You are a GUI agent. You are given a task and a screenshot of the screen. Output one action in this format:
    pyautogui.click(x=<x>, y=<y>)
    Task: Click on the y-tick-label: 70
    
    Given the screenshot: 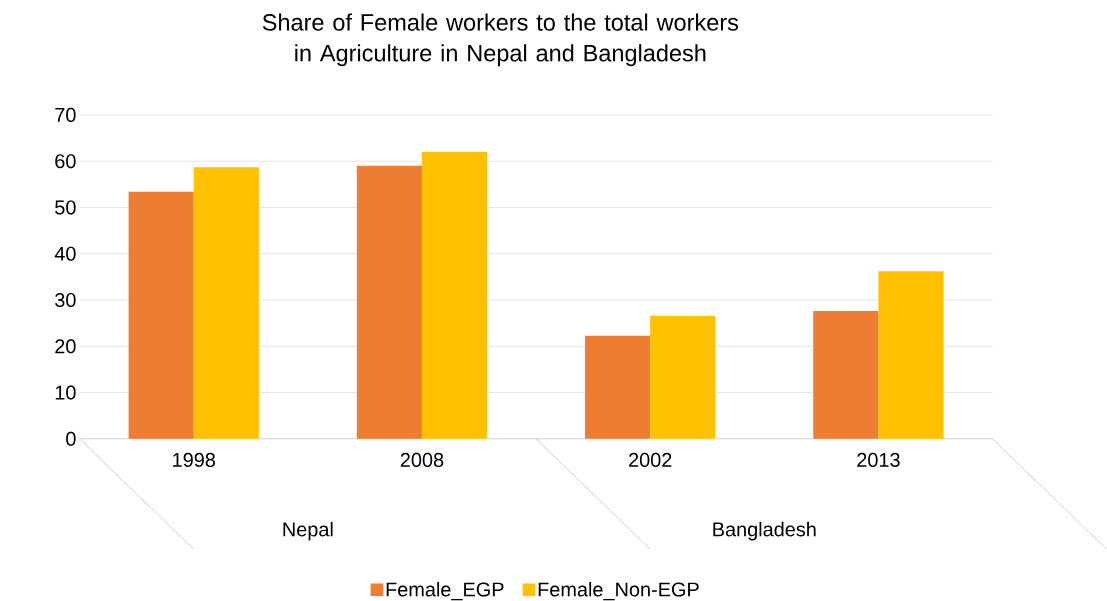 What is the action you would take?
    pyautogui.click(x=65, y=114)
    